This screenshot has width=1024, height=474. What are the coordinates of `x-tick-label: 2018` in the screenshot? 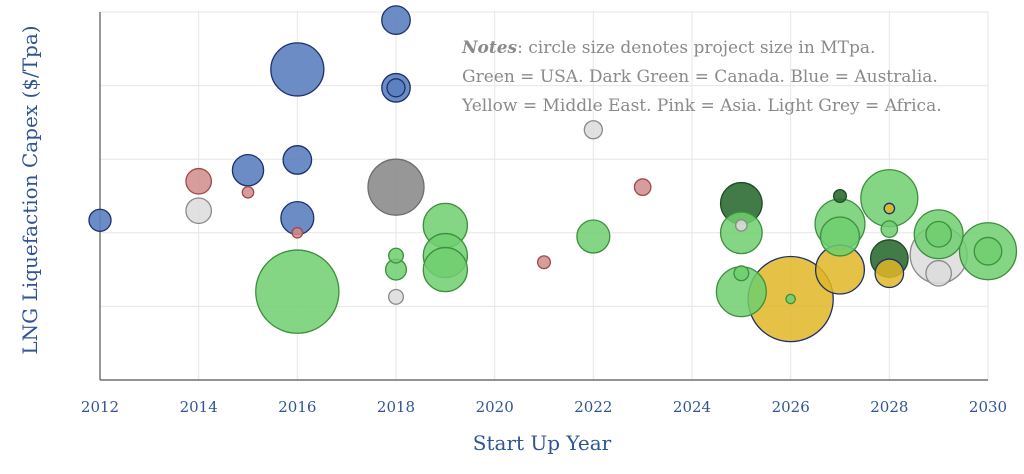 It's located at (396, 407).